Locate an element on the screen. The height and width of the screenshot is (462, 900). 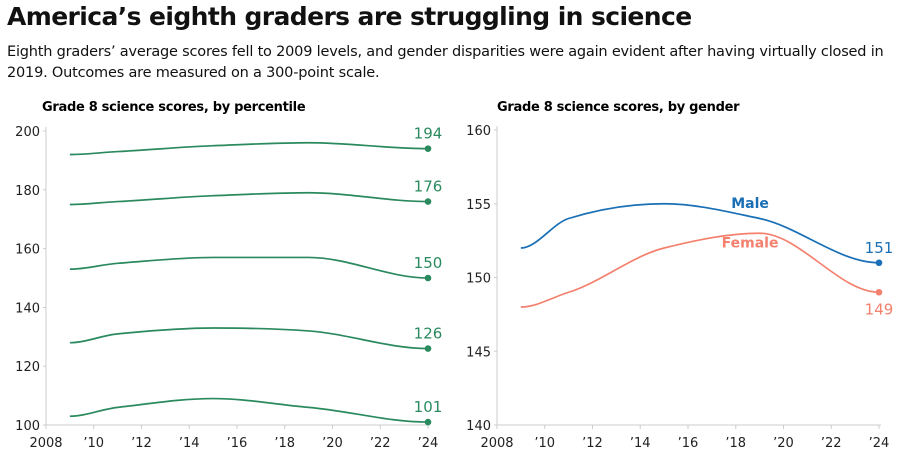
chart-title-percentile: Grade 8 science scores, by percentile is located at coordinates (174, 107).